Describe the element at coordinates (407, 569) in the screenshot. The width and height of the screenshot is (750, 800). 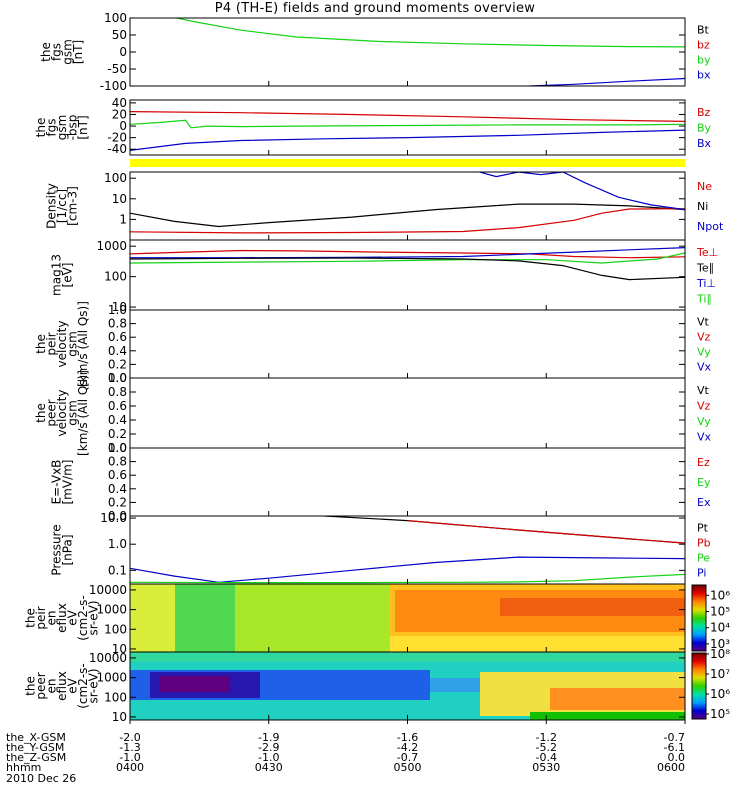
I see `series-line-pi` at that location.